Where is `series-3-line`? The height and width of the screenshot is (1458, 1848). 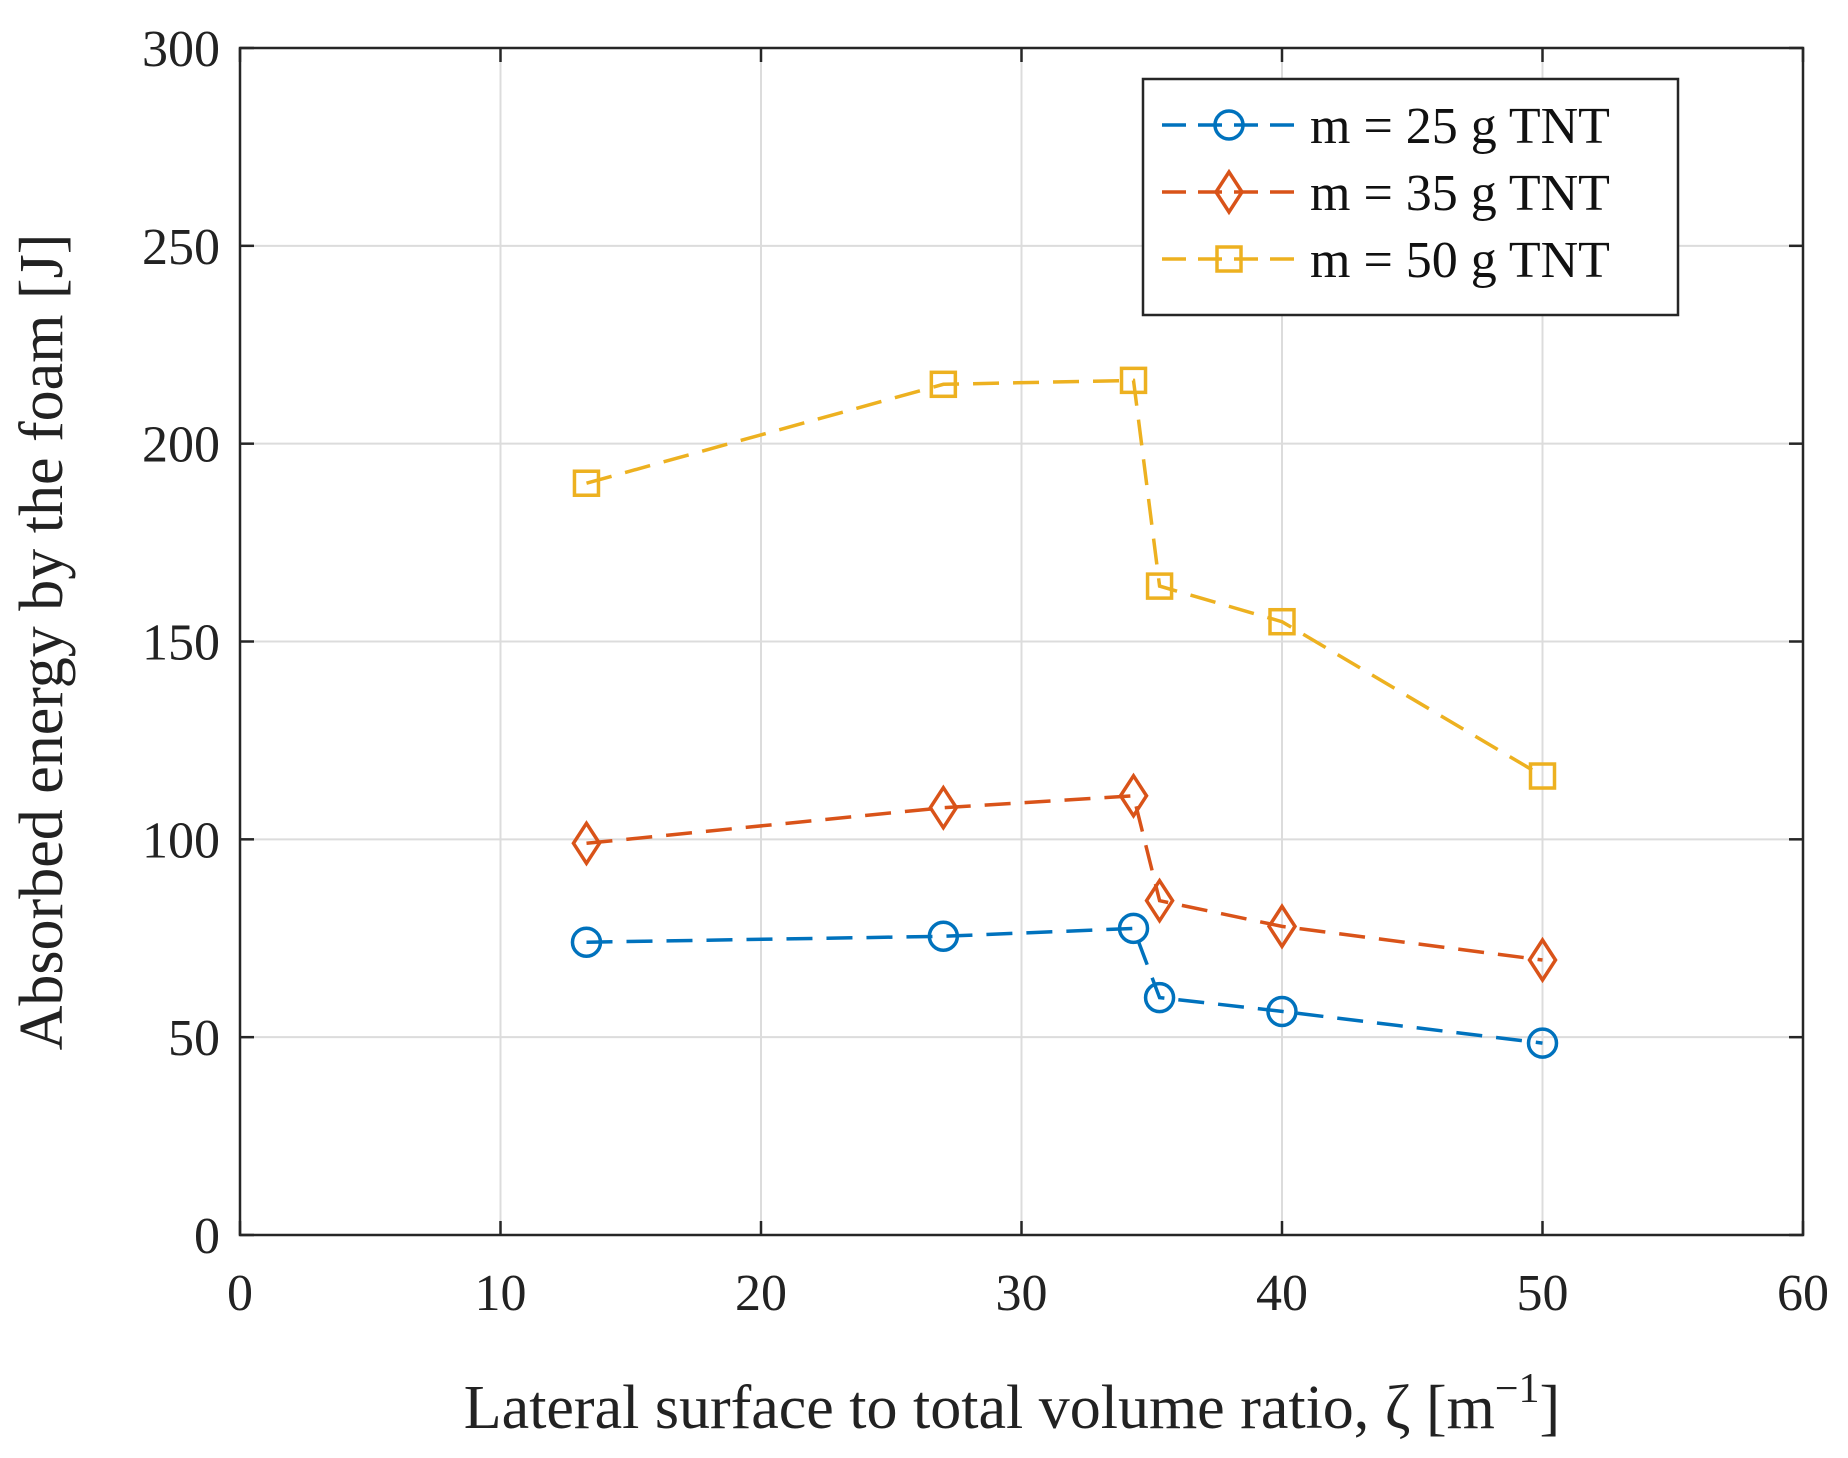 series-3-line is located at coordinates (1065, 578).